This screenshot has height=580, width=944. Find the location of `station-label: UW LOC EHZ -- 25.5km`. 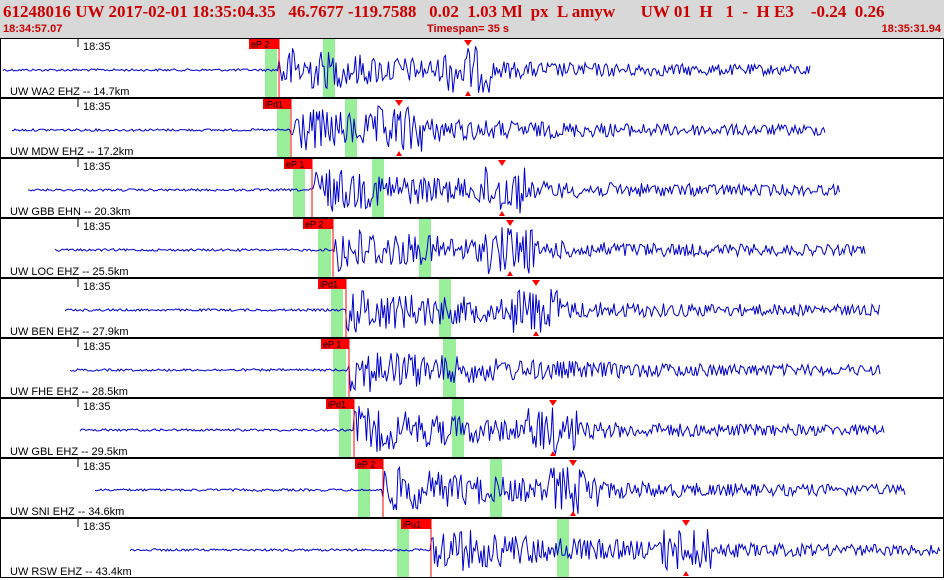

station-label: UW LOC EHZ -- 25.5km is located at coordinates (69, 272).